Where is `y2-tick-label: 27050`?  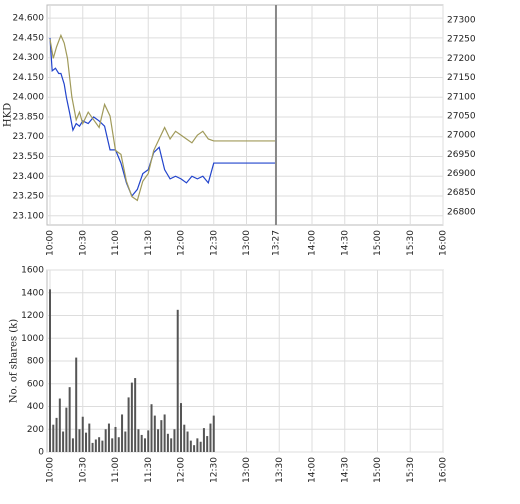 y2-tick-label: 27050 is located at coordinates (461, 116).